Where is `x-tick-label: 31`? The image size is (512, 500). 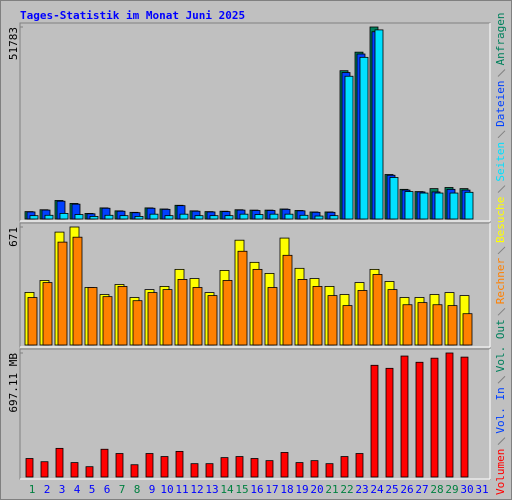 x-tick-label: 31 is located at coordinates (481, 489).